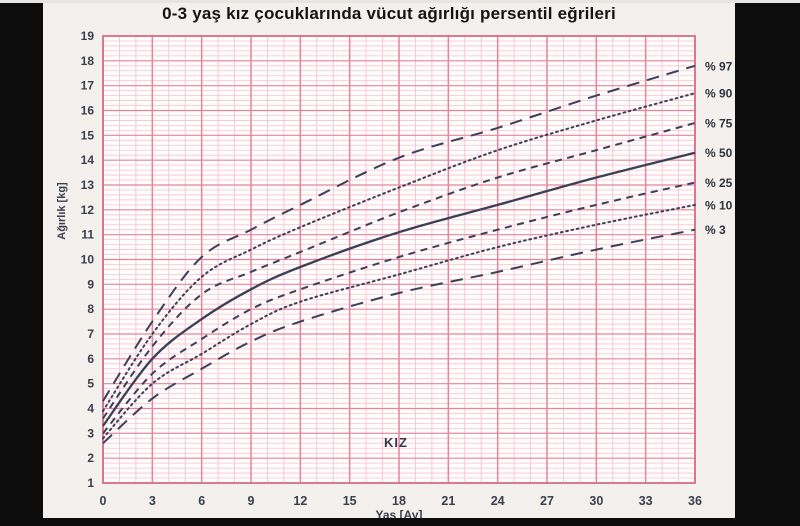 The height and width of the screenshot is (526, 800). I want to click on percentile-label-p25: % 25, so click(719, 183).